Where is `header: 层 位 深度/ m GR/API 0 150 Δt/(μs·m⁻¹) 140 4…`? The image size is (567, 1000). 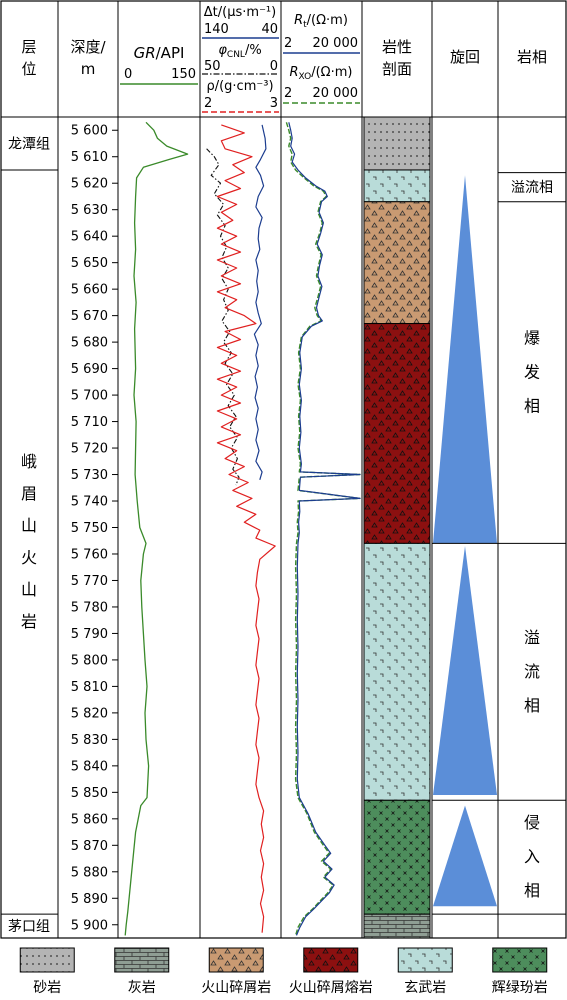
header: 层 位 深度/ m GR/API 0 150 Δt/(μs·m⁻¹) 140 4… is located at coordinates (284, 59).